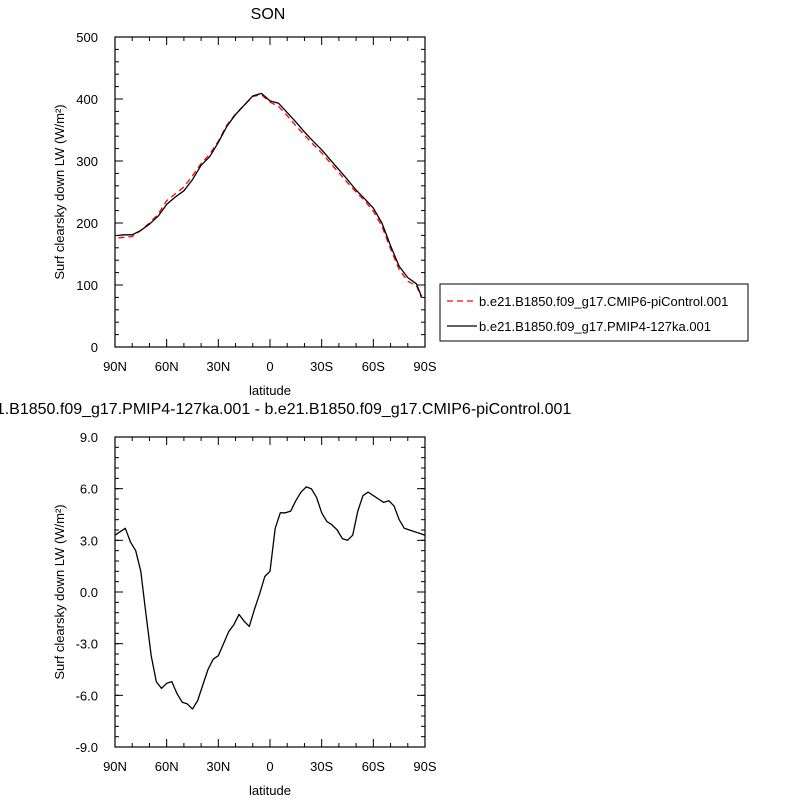 The image size is (800, 800). I want to click on top-x-tick-label: 90S, so click(424, 366).